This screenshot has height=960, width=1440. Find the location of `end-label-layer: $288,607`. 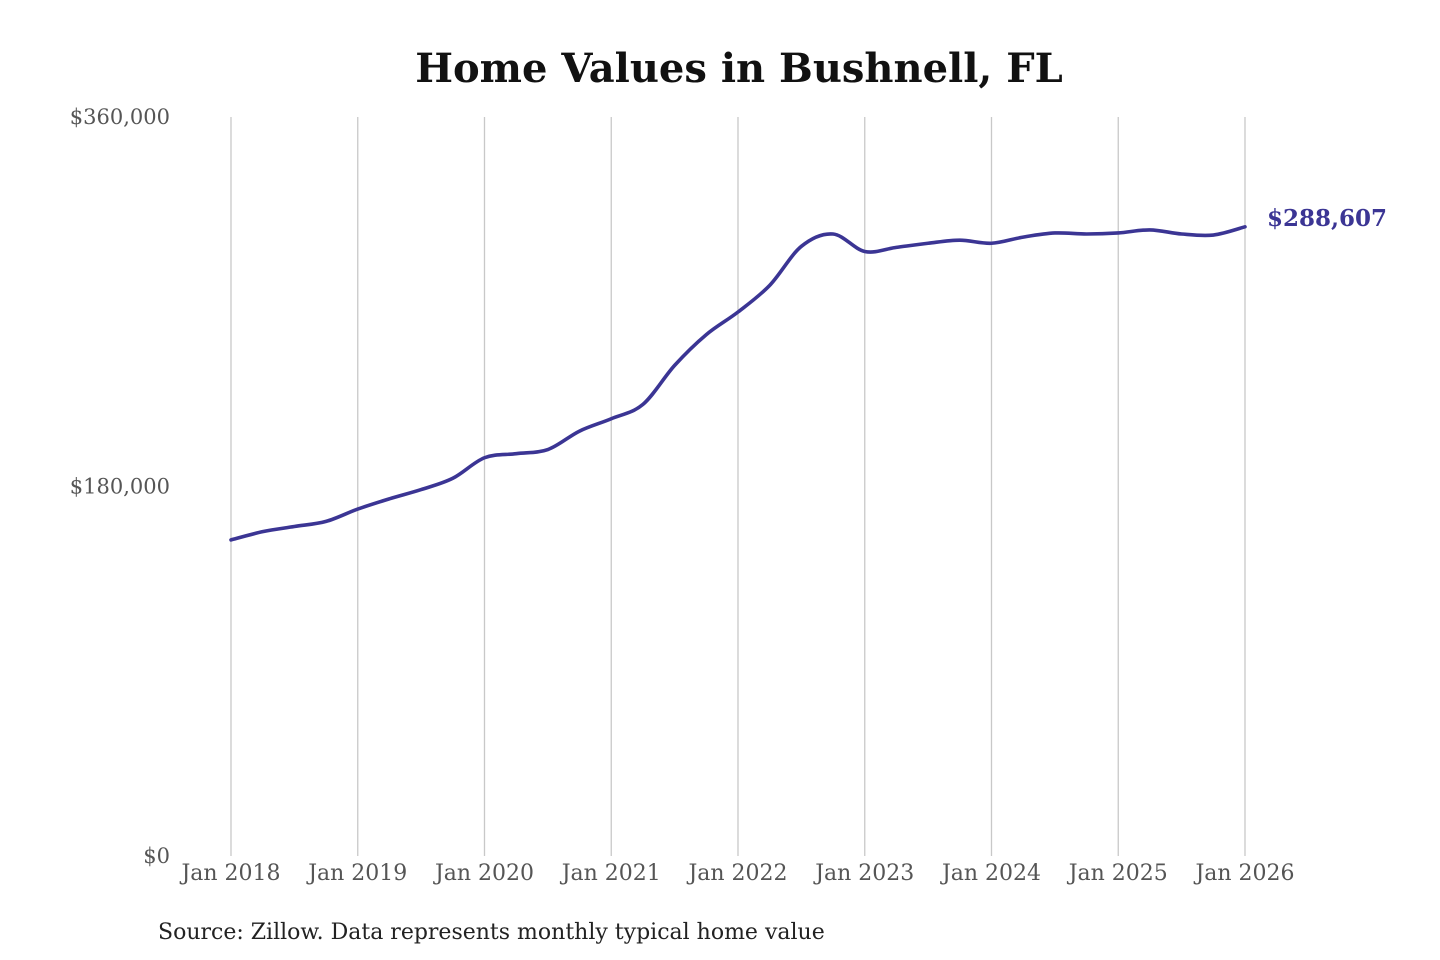

end-label-layer: $288,607 is located at coordinates (1327, 218).